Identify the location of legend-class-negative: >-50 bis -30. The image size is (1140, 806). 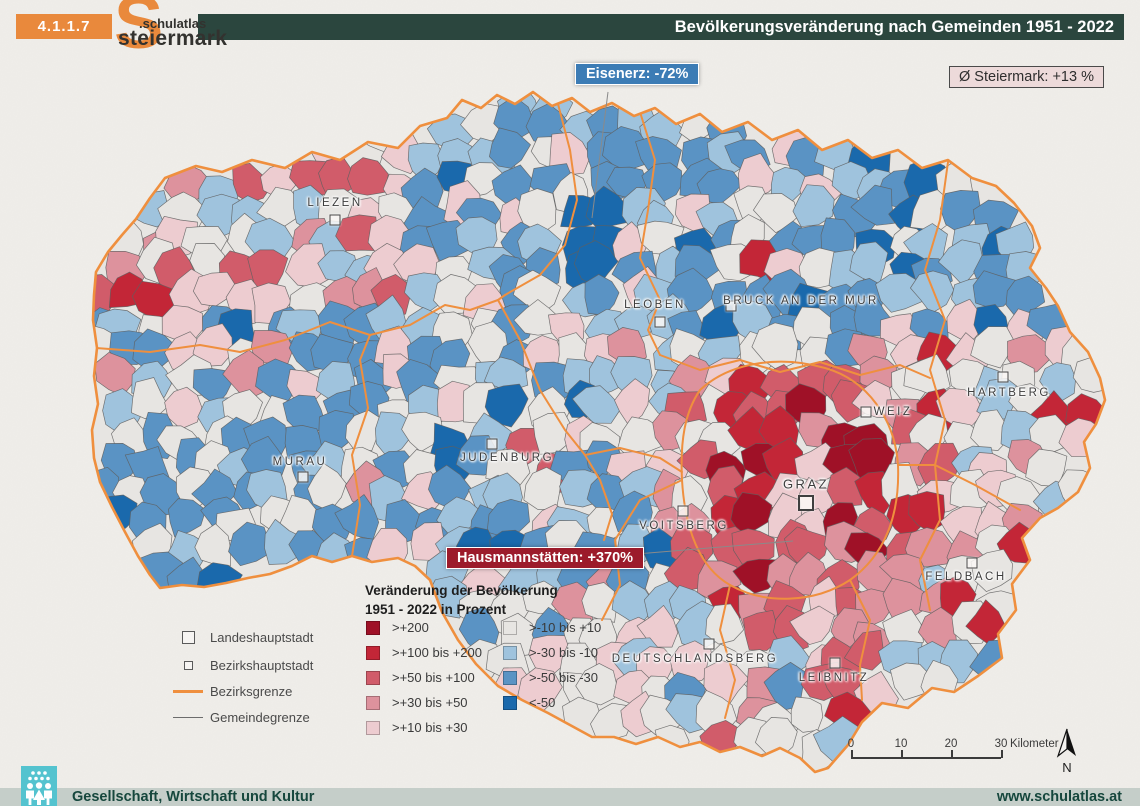
(550, 677).